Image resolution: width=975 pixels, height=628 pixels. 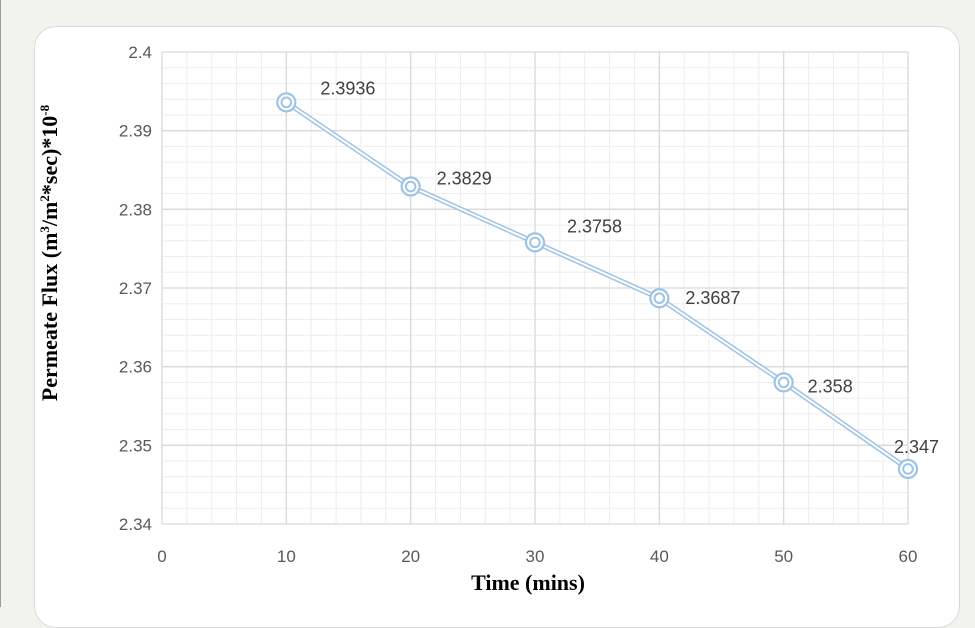 What do you see at coordinates (712, 298) in the screenshot?
I see `data-label: 2.3687` at bounding box center [712, 298].